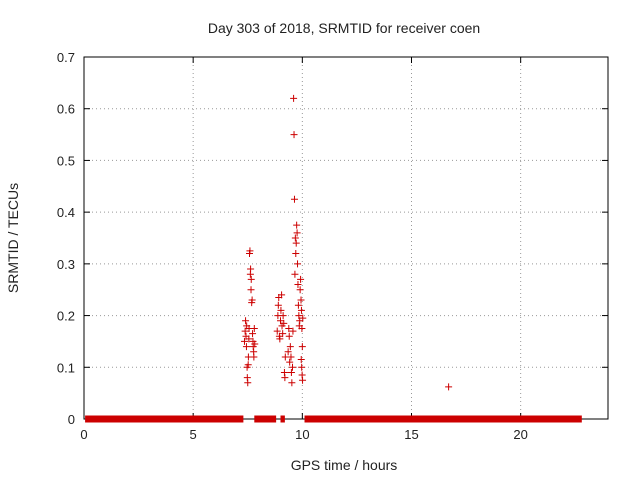  Describe the element at coordinates (411, 434) in the screenshot. I see `x-tick-label: 15` at that location.